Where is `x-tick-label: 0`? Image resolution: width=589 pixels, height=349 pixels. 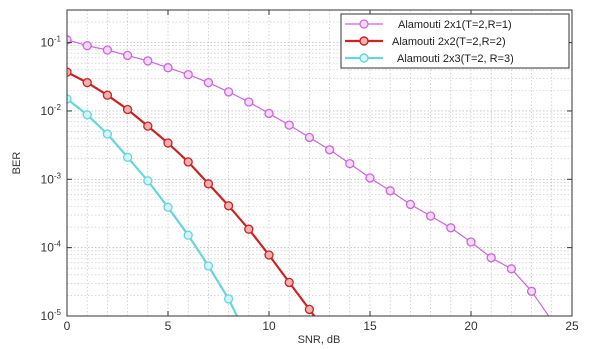
x-tick-label: 0 is located at coordinates (67, 326).